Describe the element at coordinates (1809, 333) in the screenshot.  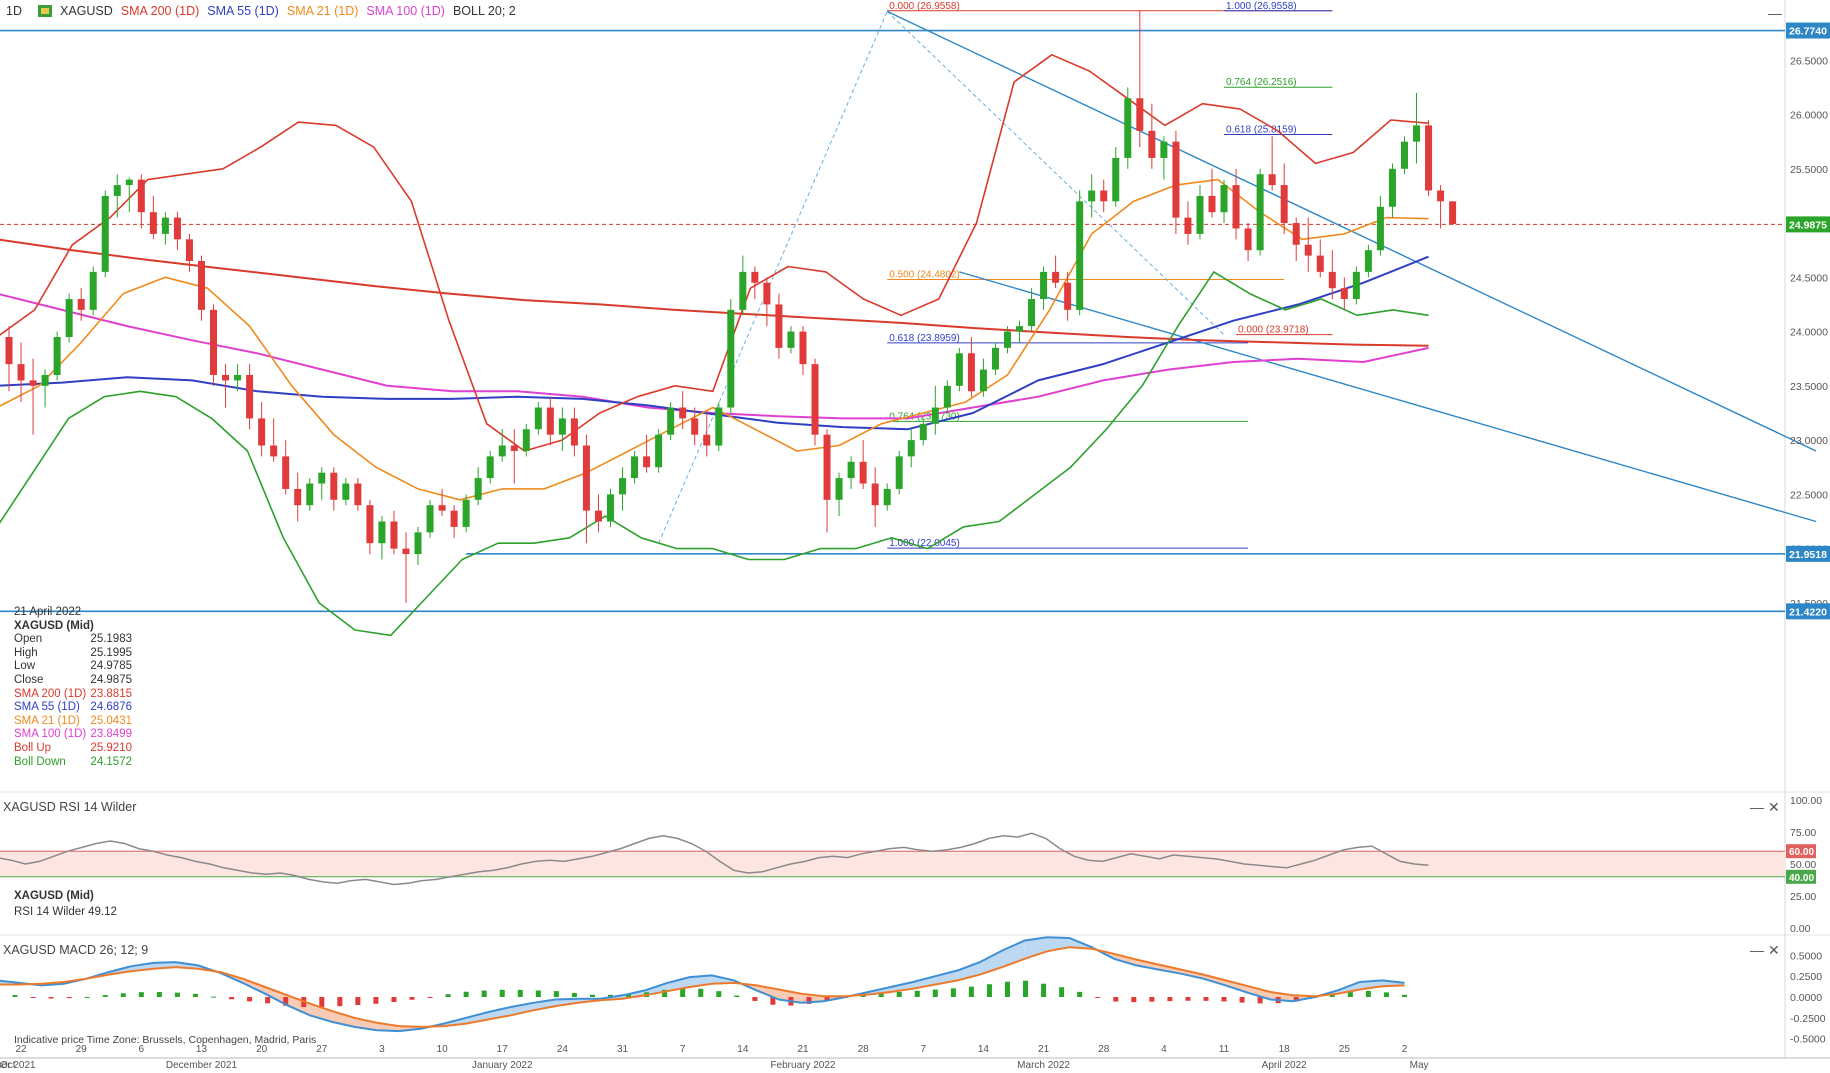
I see `price-tick-label: 24.0000` at that location.